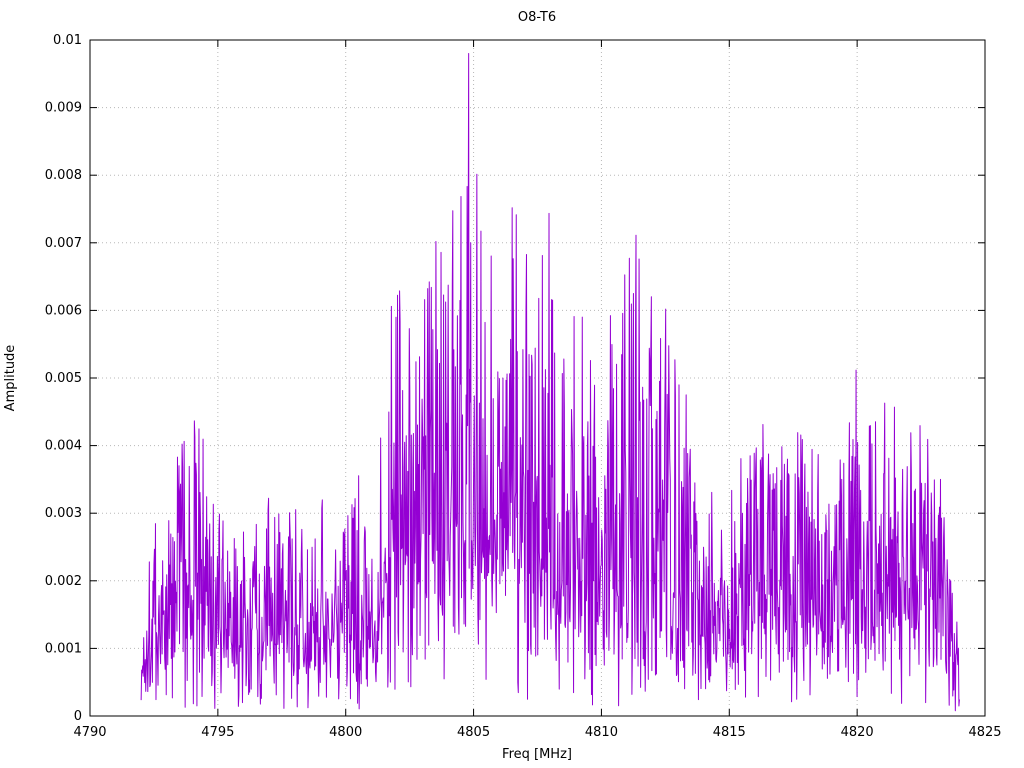 Image resolution: width=1024 pixels, height=768 pixels. What do you see at coordinates (729, 732) in the screenshot?
I see `x-tick-label: 4815` at bounding box center [729, 732].